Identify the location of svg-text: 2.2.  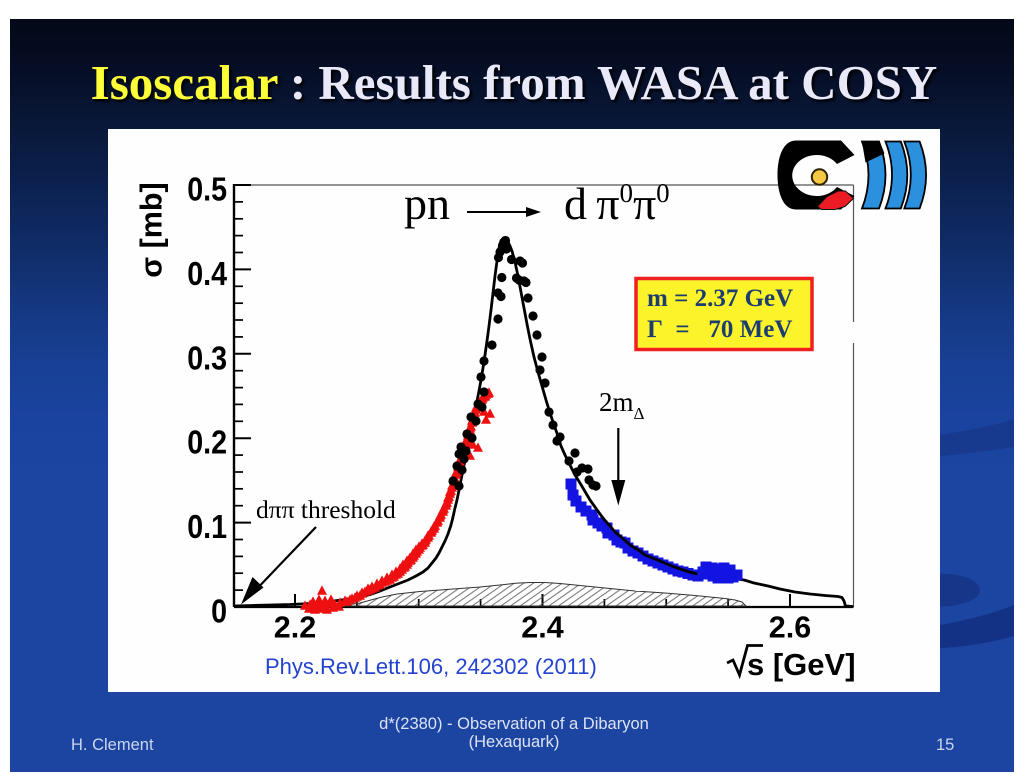
(295, 628).